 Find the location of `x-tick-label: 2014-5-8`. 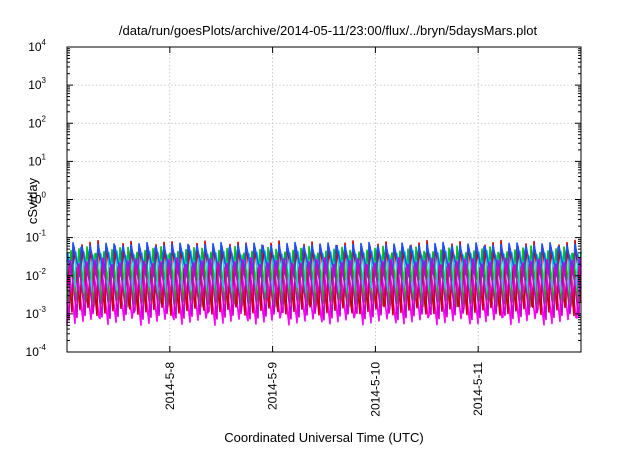

x-tick-label: 2014-5-8 is located at coordinates (170, 386).